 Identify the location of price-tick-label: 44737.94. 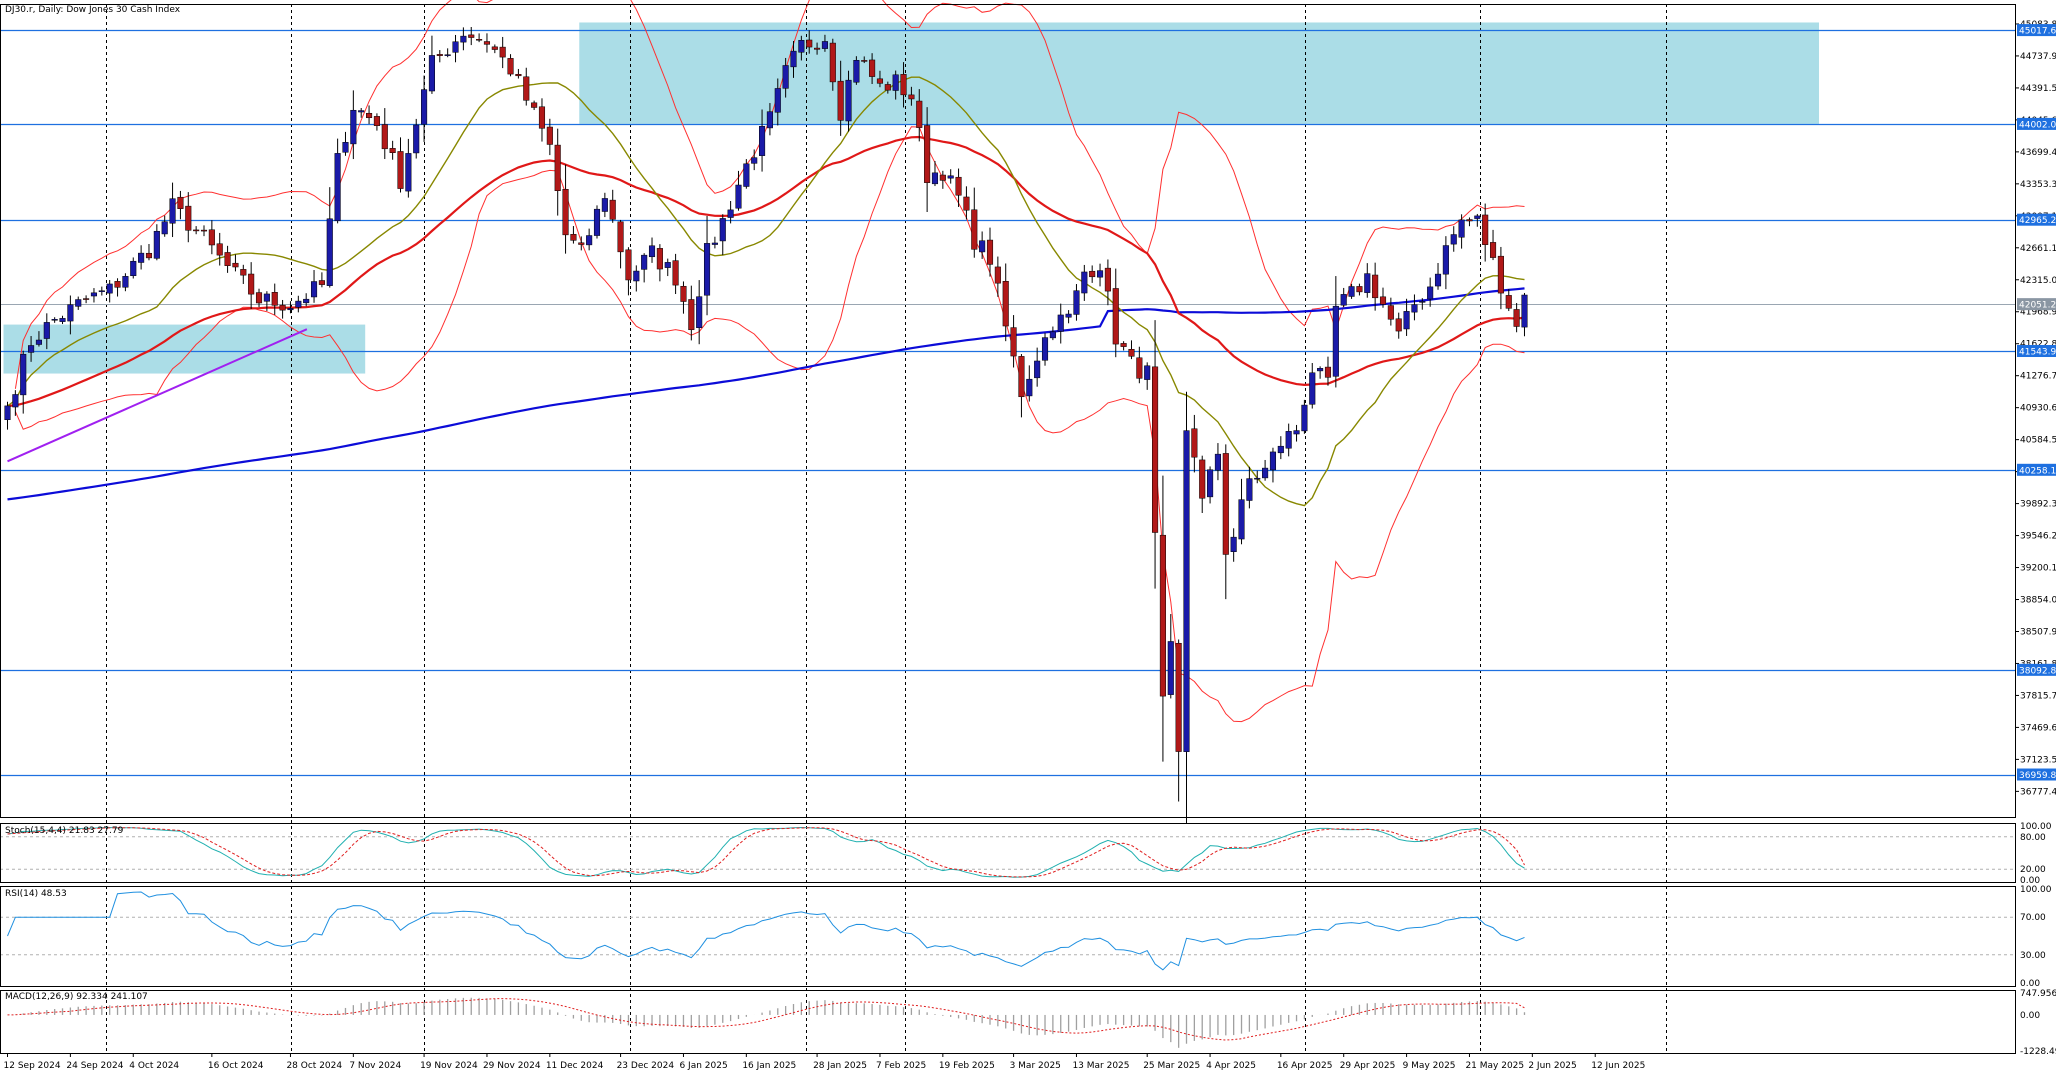
(2038, 57).